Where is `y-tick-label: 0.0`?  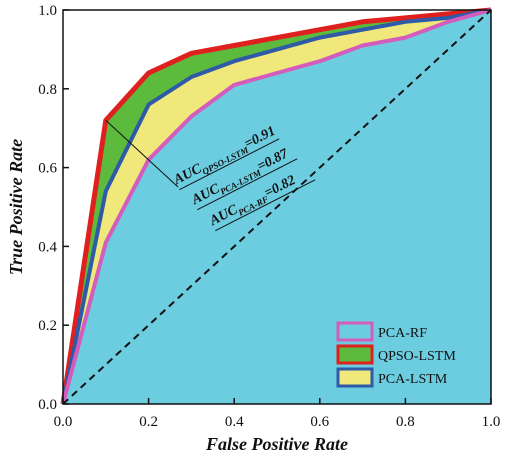
y-tick-label: 0.0 is located at coordinates (47, 405).